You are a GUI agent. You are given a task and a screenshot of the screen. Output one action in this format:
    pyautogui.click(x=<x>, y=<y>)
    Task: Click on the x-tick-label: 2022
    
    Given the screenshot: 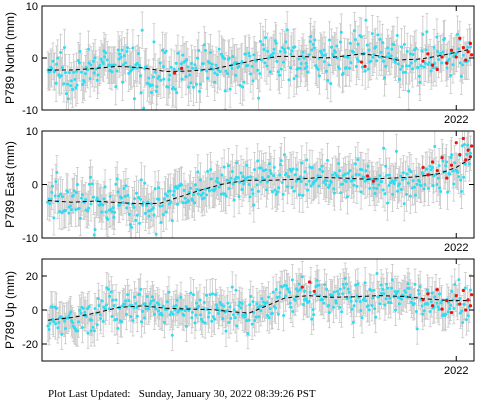 What is the action you would take?
    pyautogui.click(x=456, y=248)
    